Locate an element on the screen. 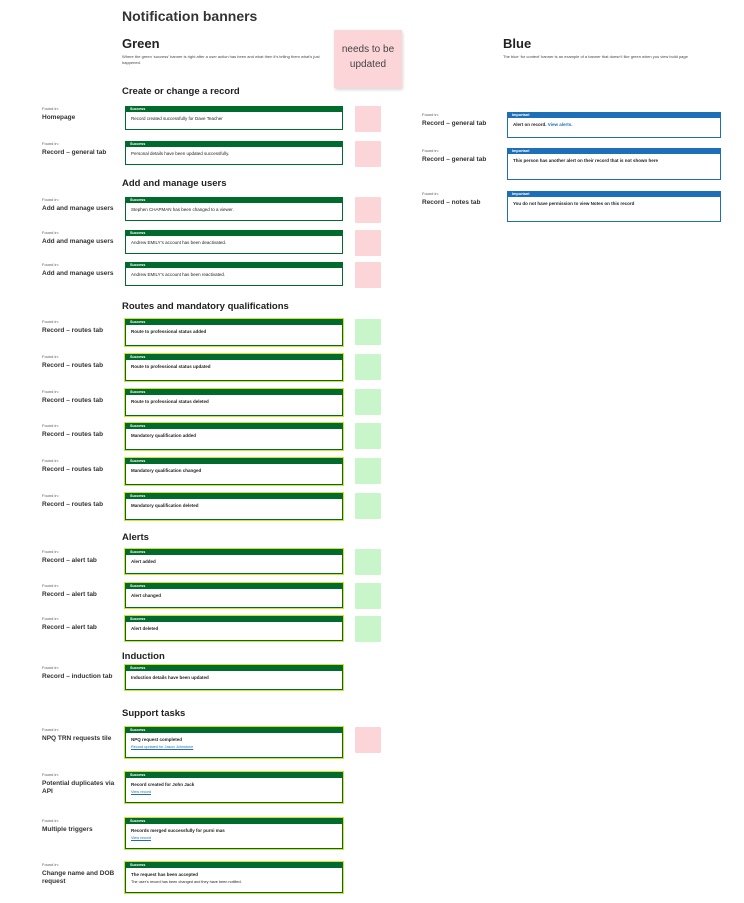 The height and width of the screenshot is (903, 744). section-title-support-tasks: Support tasks is located at coordinates (154, 713).